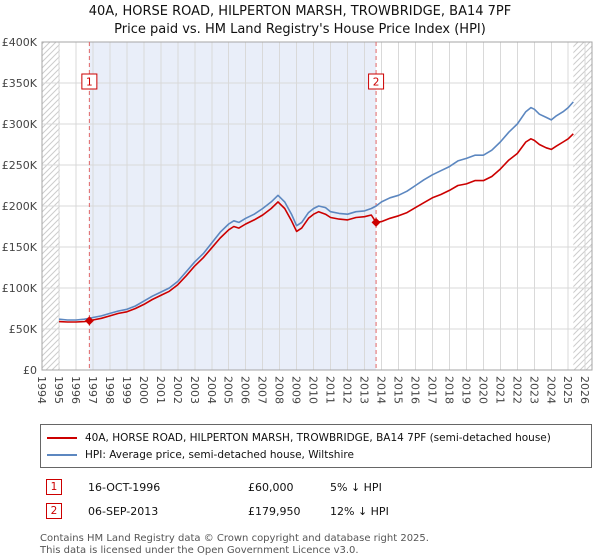 The image size is (600, 560). I want to click on x-axis-label: 1998, so click(109, 390).